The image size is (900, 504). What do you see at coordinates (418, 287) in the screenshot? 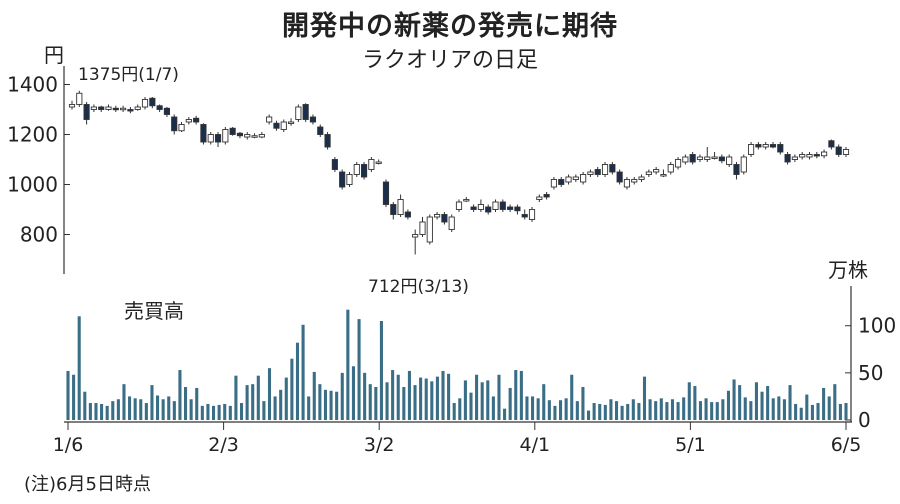
I see `annotation-low: 712円(3/13)` at bounding box center [418, 287].